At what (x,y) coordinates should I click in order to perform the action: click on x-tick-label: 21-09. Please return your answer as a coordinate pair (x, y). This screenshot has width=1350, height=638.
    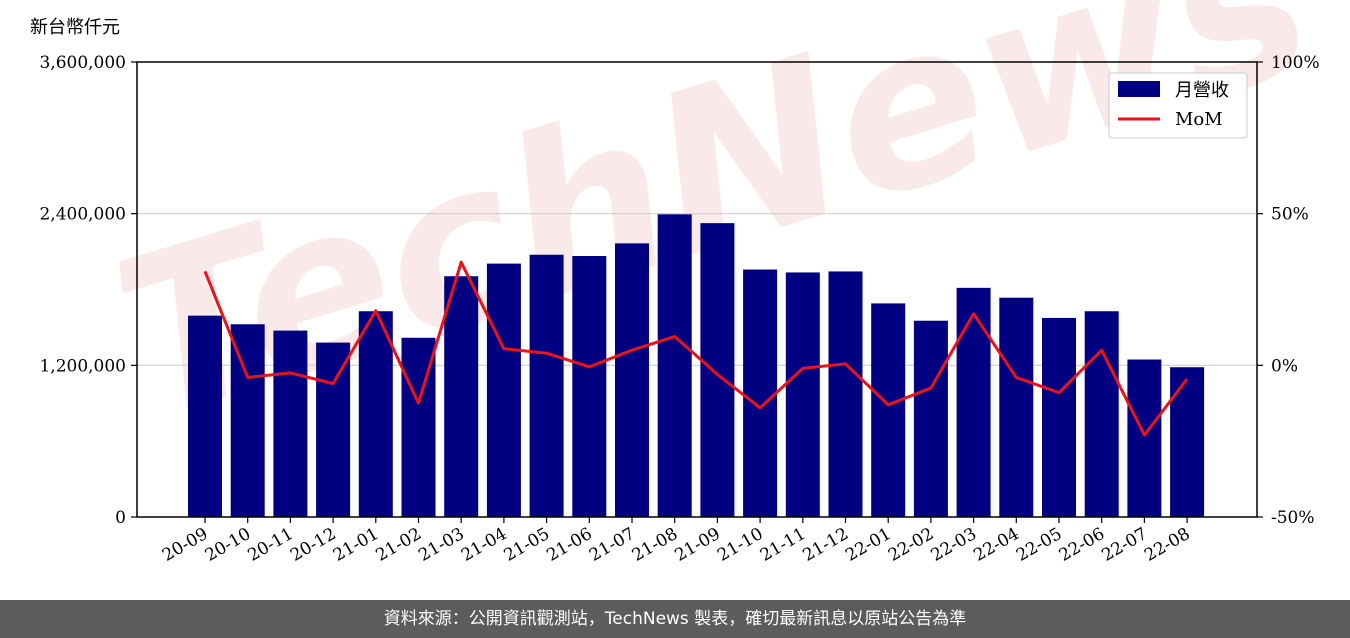
    Looking at the image, I should click on (697, 545).